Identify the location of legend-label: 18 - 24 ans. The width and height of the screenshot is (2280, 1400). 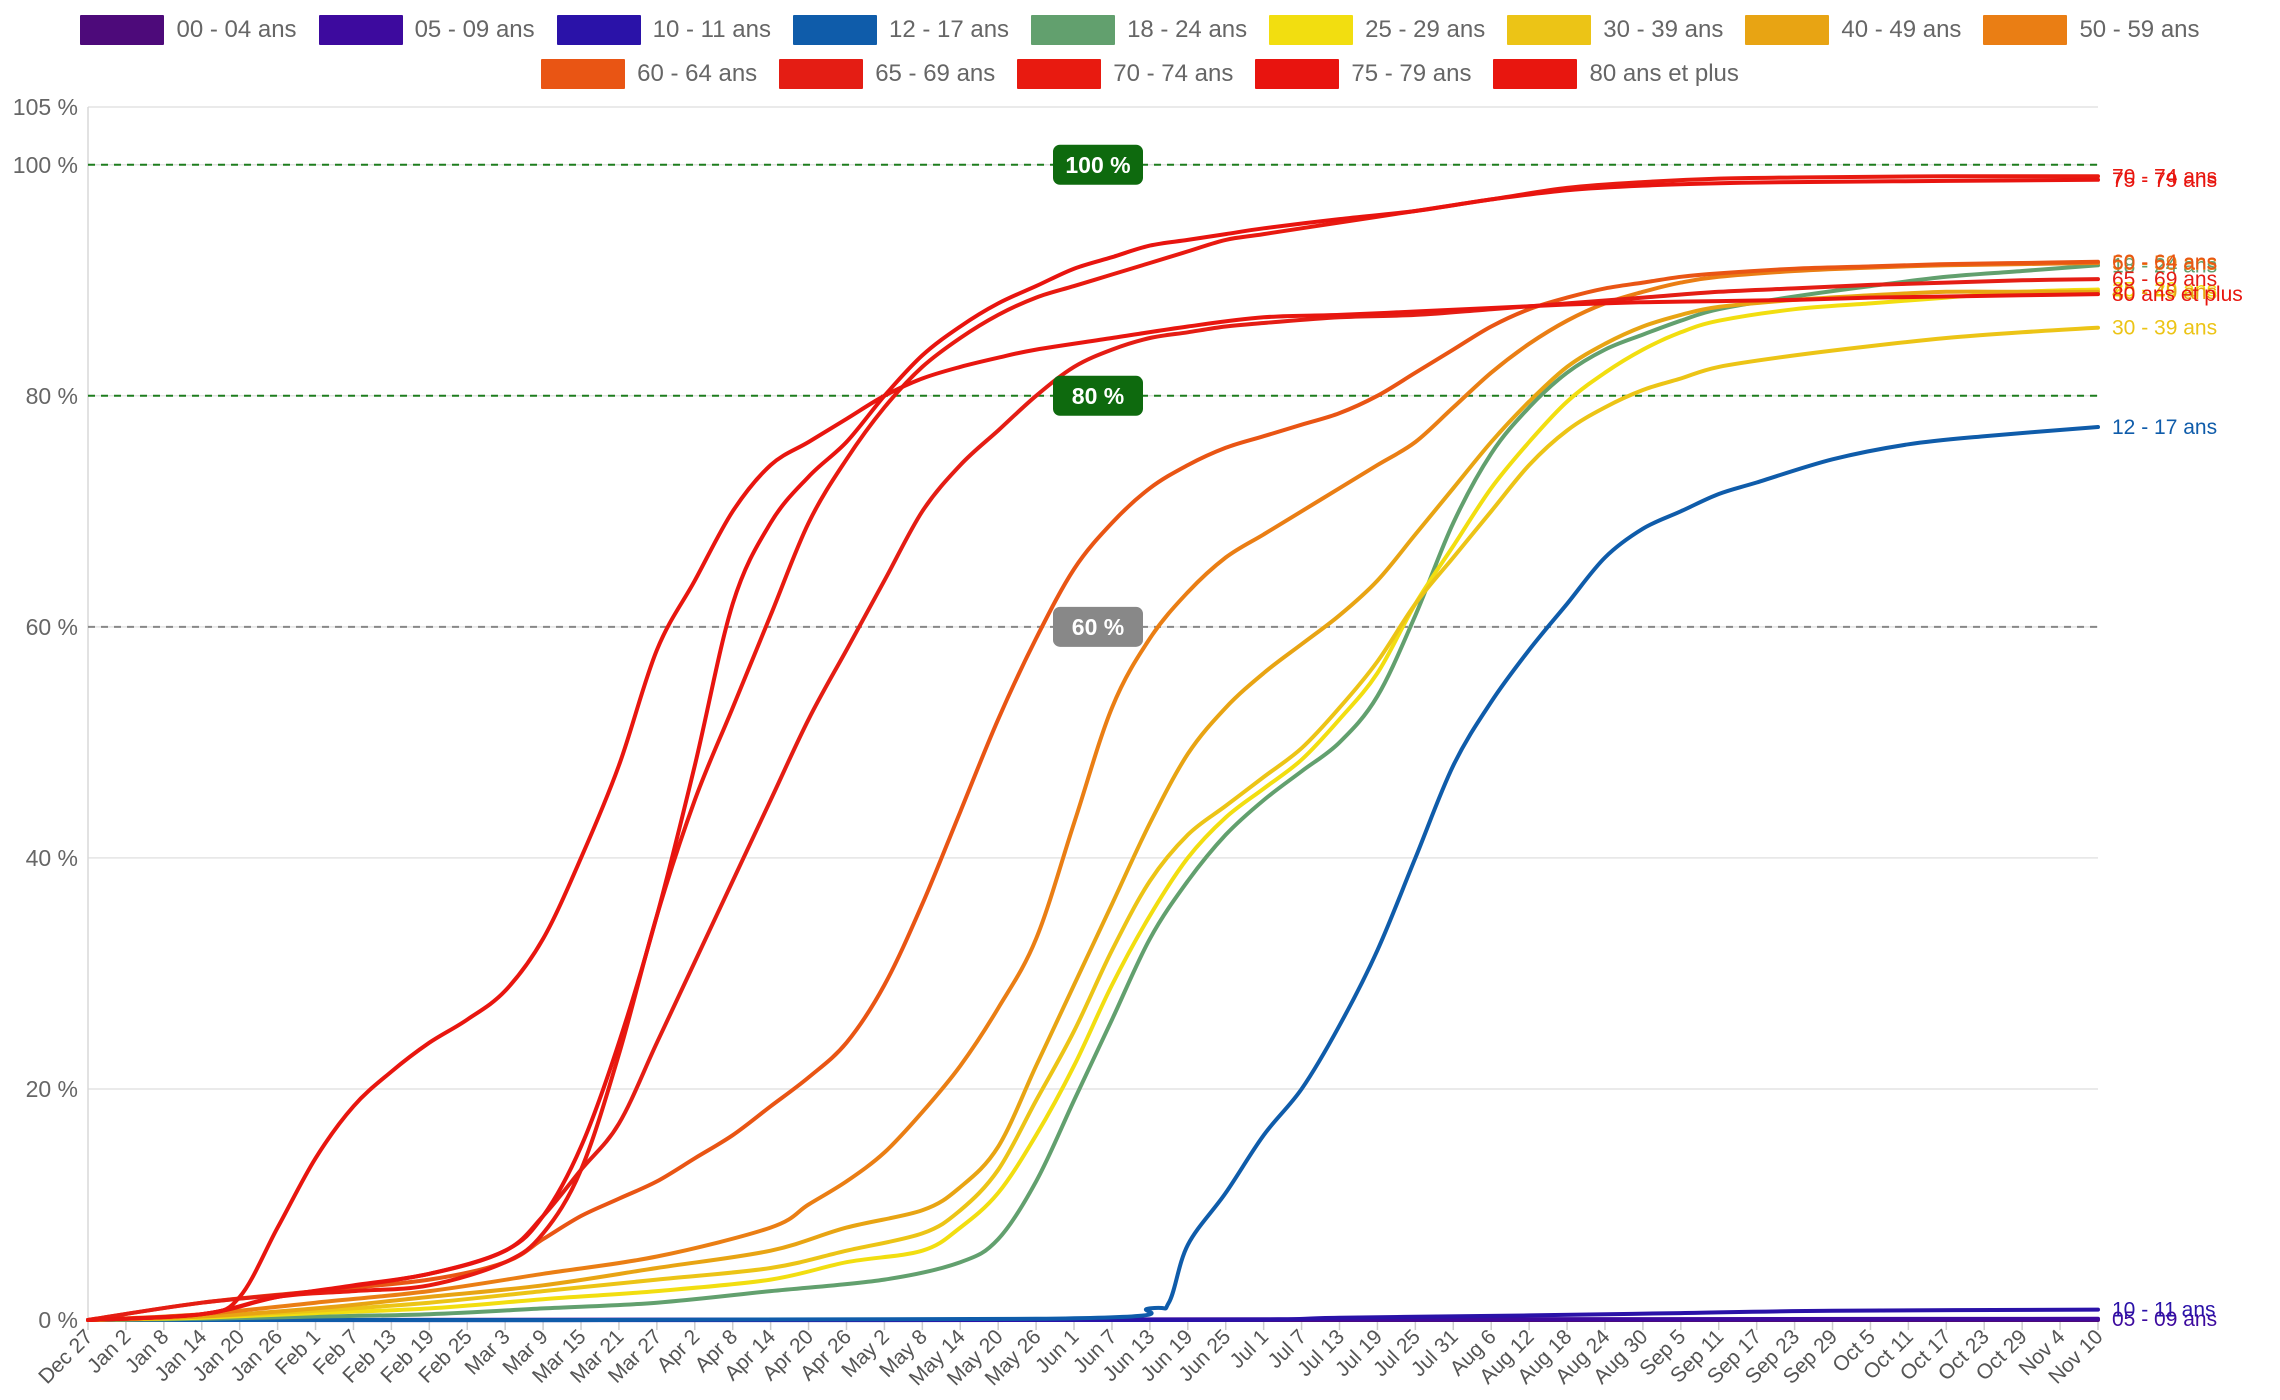
(1187, 29).